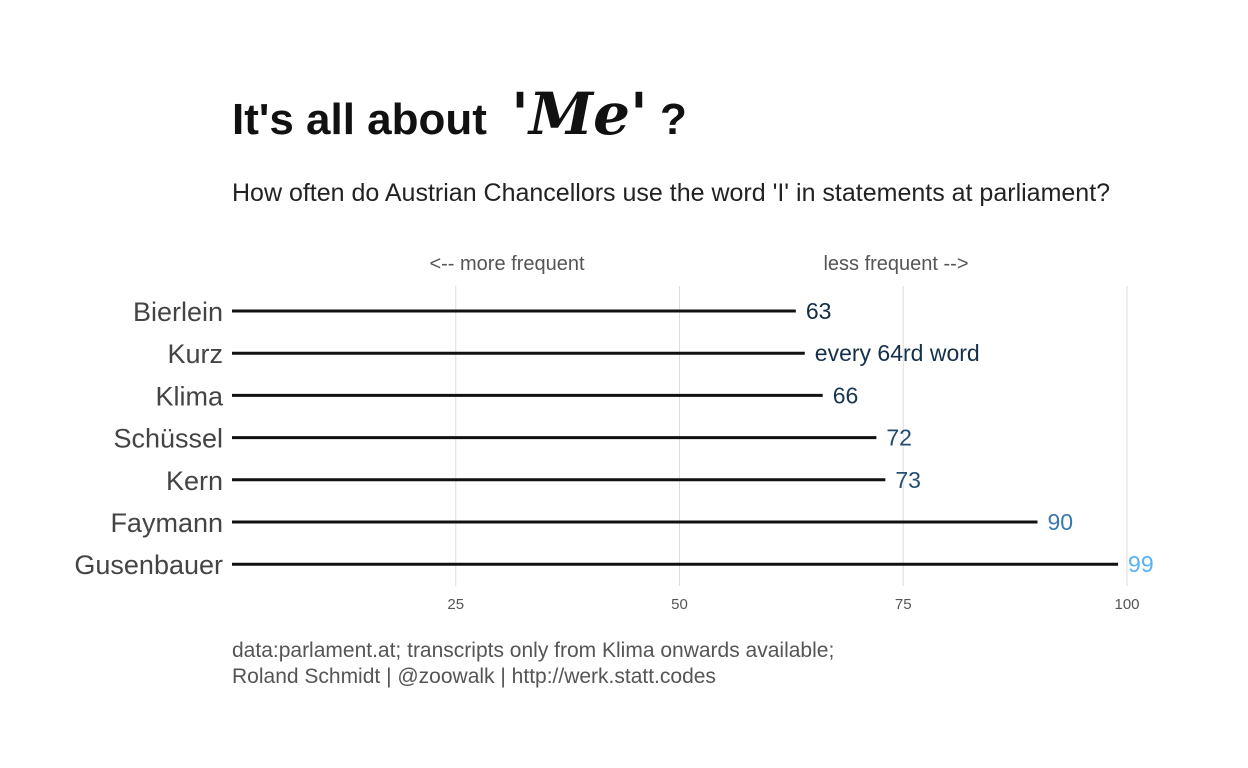  Describe the element at coordinates (897, 353) in the screenshot. I see `data-label-kurz: every 64rd word` at that location.